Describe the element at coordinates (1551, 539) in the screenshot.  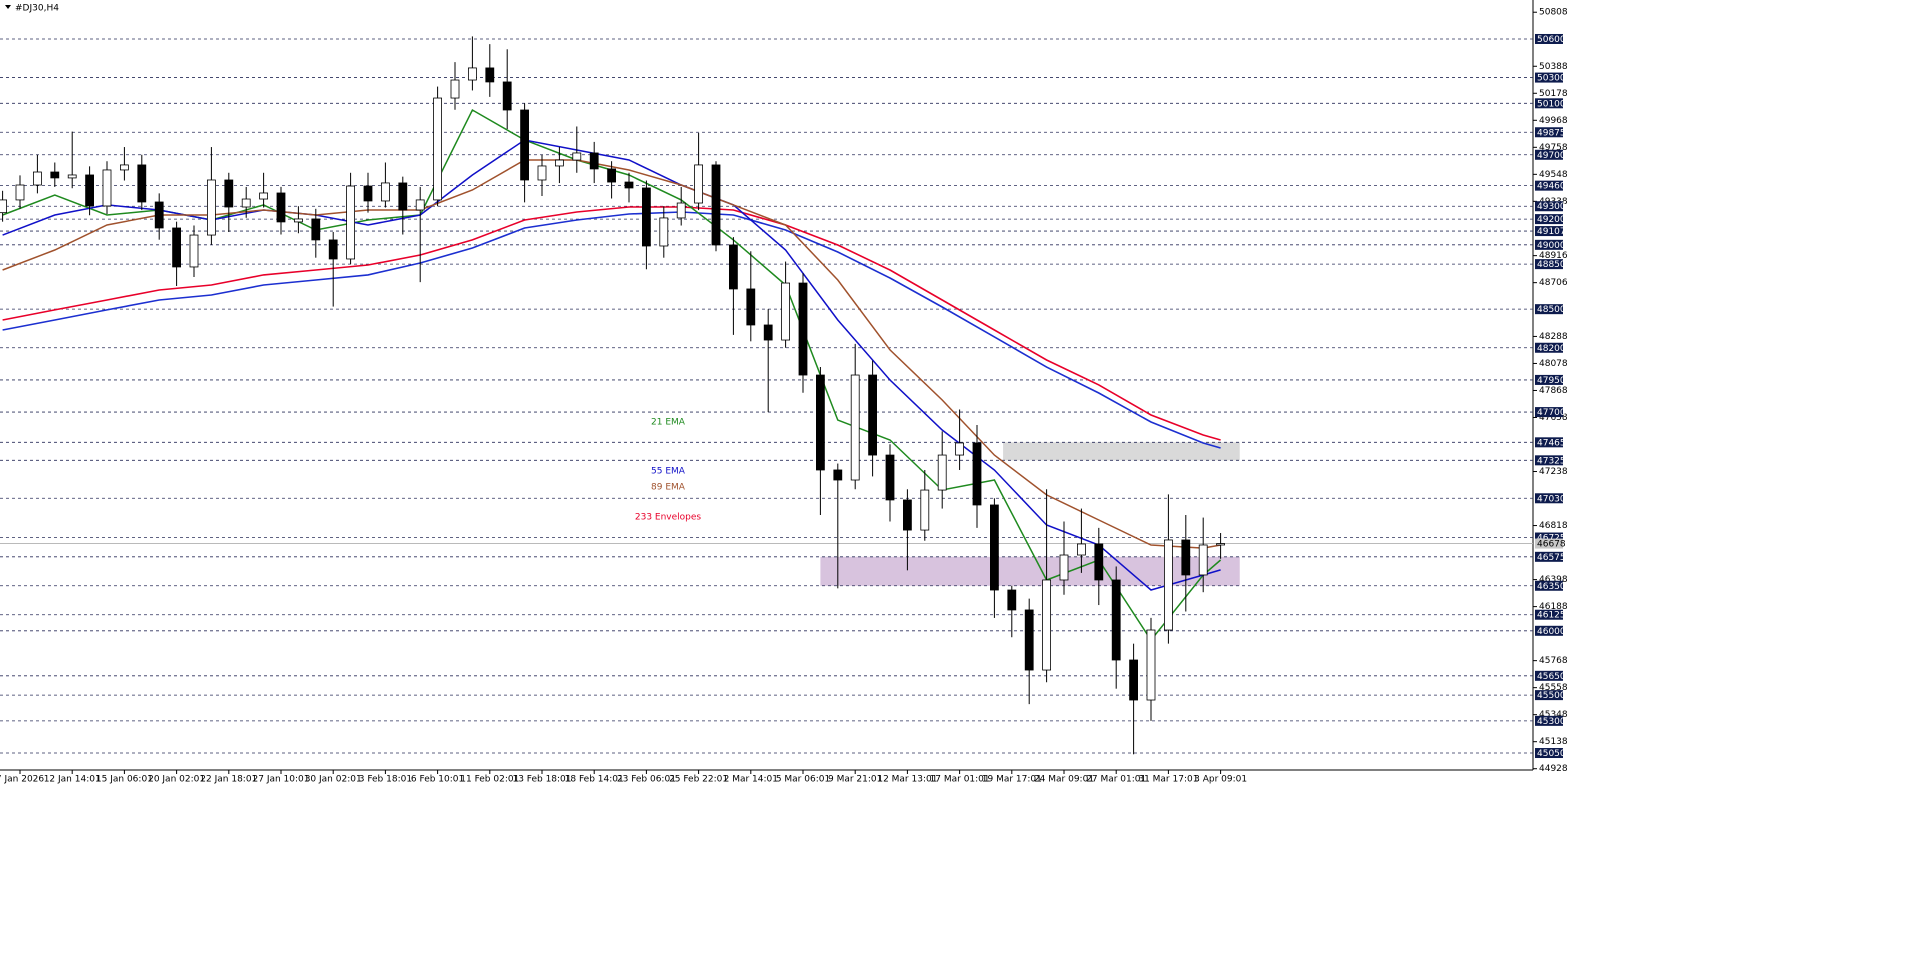
I see `level-label: 46725` at that location.